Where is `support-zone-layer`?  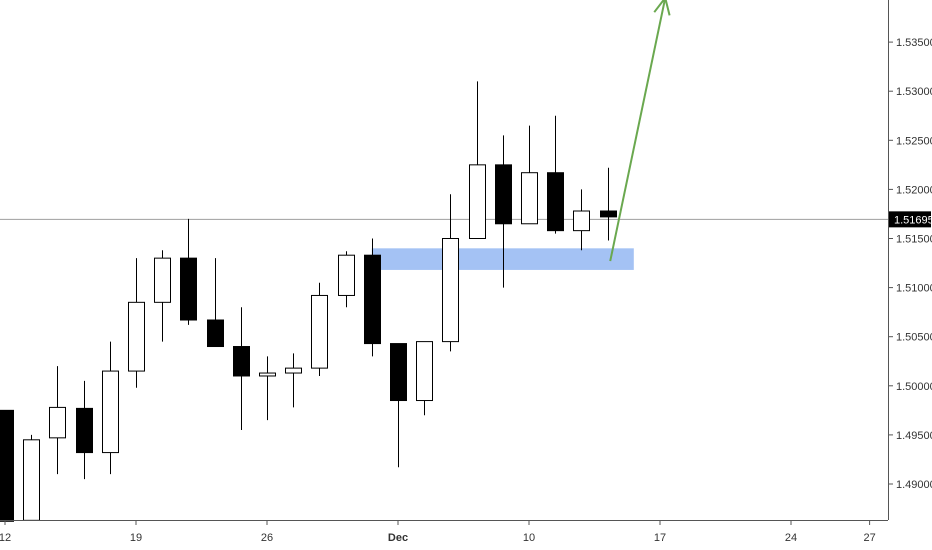 support-zone-layer is located at coordinates (502, 259).